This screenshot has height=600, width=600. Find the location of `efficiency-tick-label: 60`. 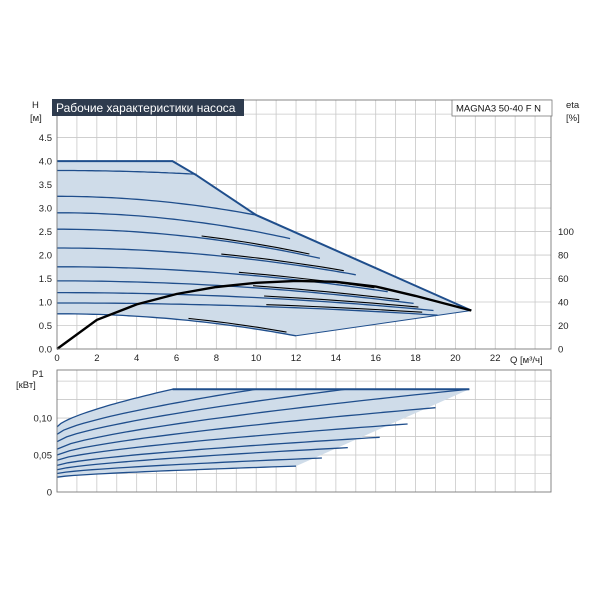

efficiency-tick-label: 60 is located at coordinates (563, 279).